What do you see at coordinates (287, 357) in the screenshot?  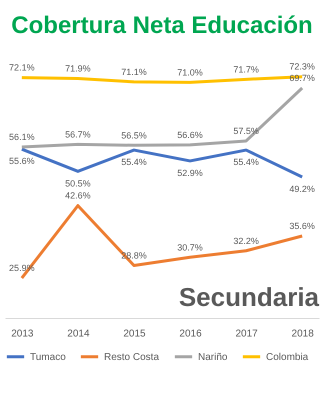 I see `legend-label: Colombia` at bounding box center [287, 357].